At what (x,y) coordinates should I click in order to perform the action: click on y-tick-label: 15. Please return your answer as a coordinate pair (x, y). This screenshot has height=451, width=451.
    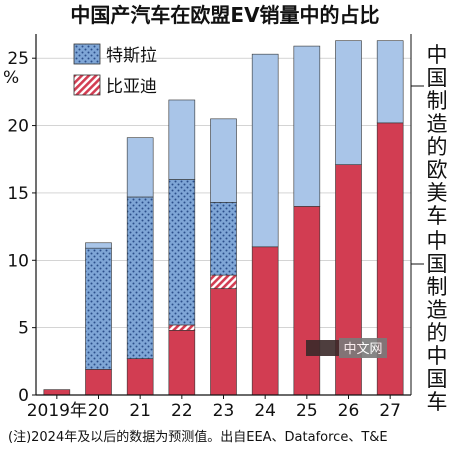
    Looking at the image, I should click on (18, 194).